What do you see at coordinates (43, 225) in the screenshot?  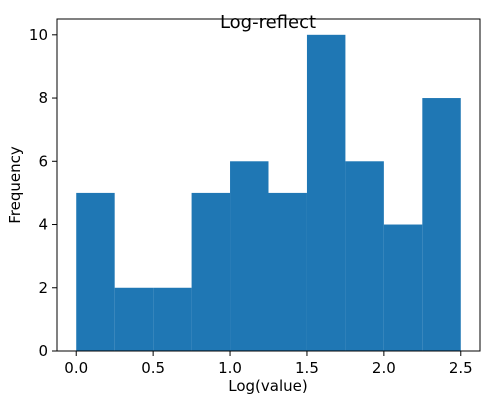 I see `y-tick-label: 4` at bounding box center [43, 225].